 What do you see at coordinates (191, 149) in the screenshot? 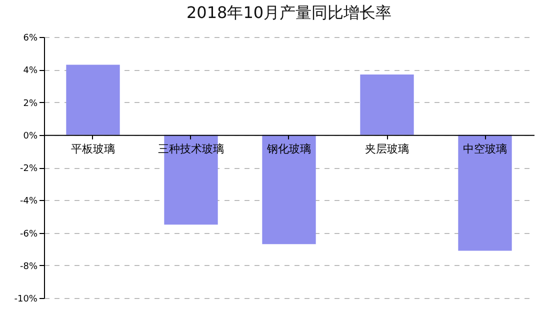
I see `x-tick-label: 三种技术玻璃` at bounding box center [191, 149].